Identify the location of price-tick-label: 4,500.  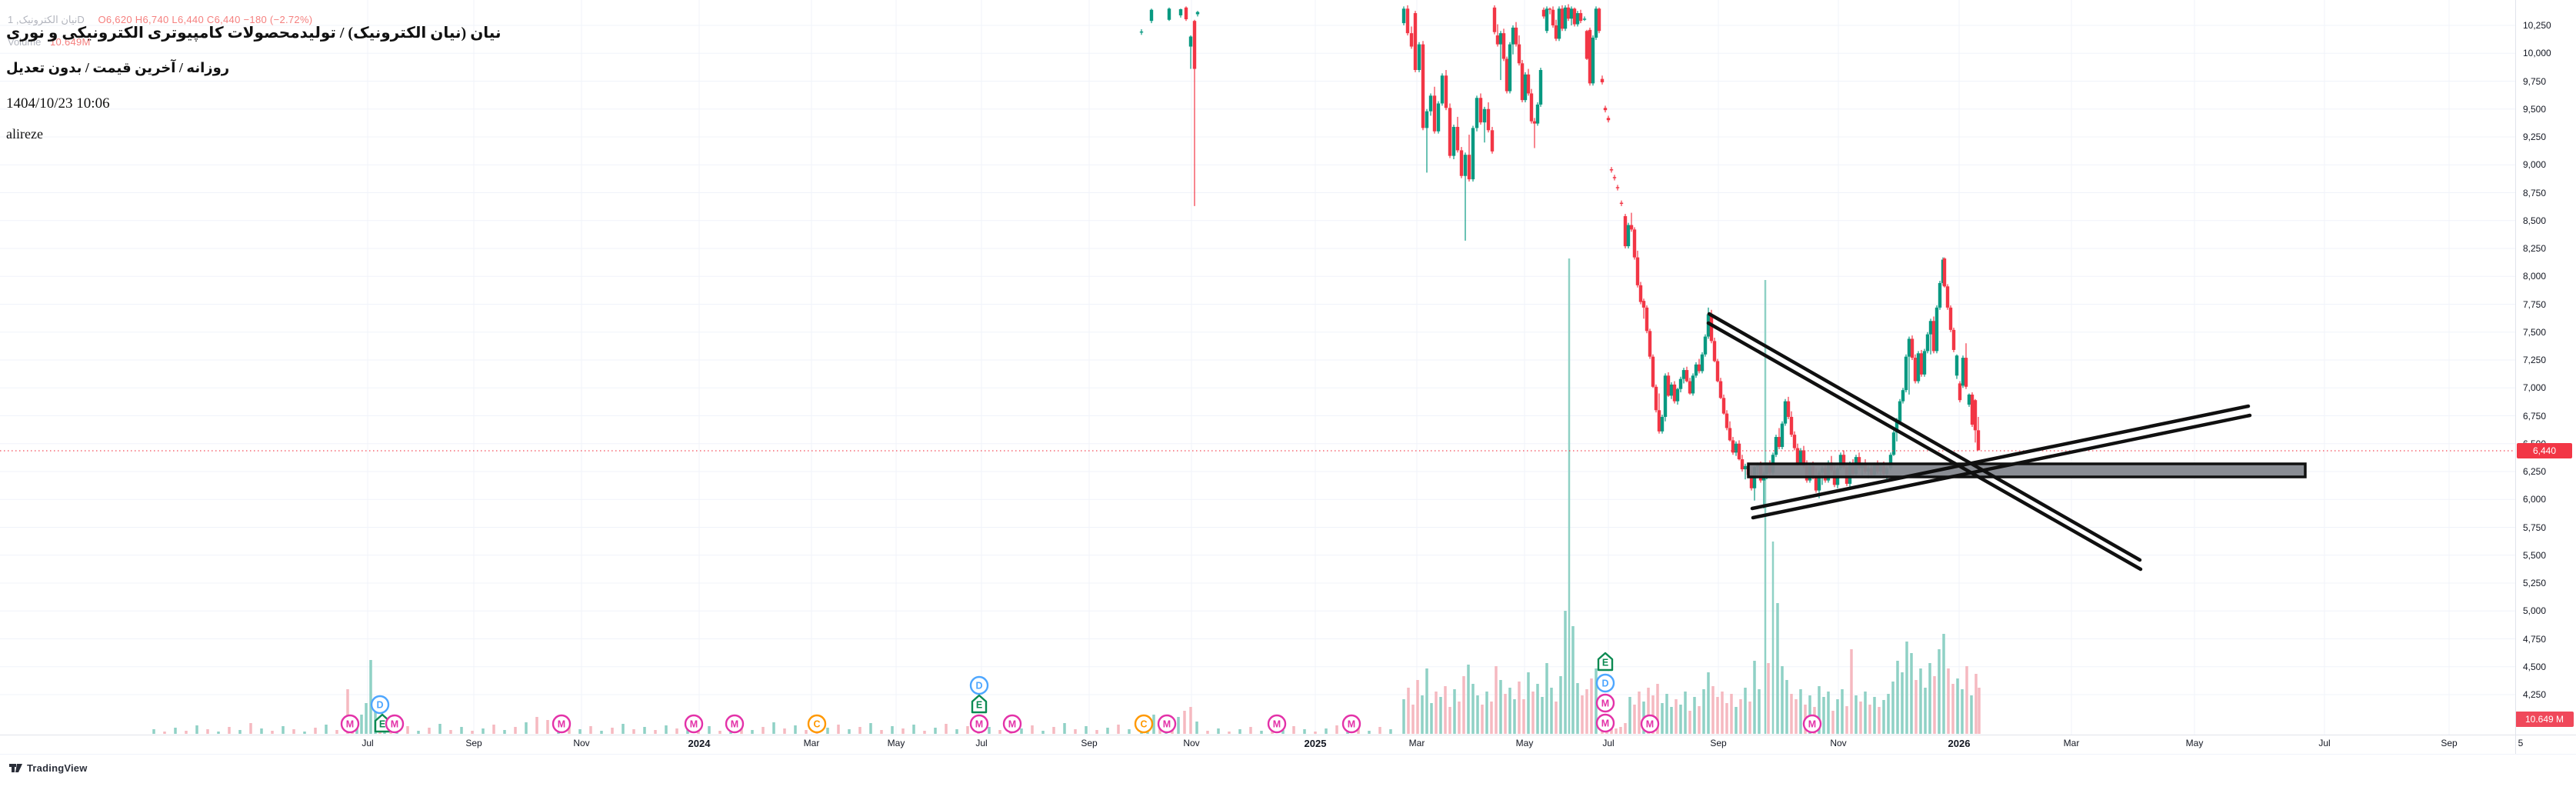
(2535, 667).